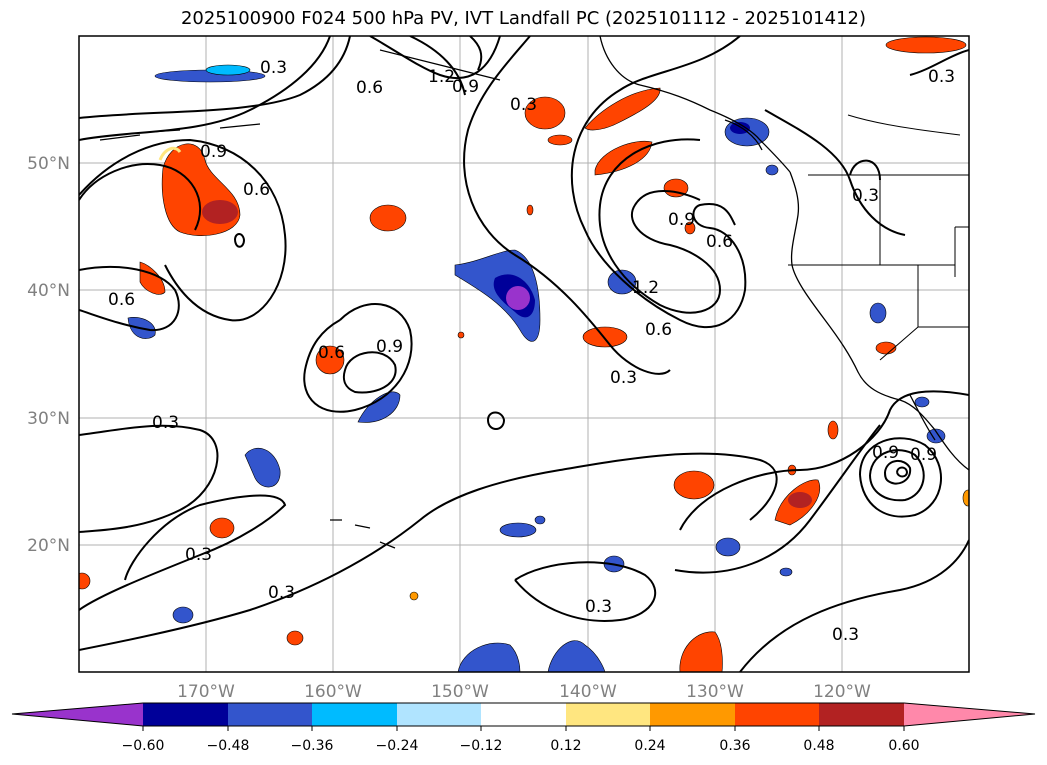  I want to click on colorbar-tick-label: −0.60, so click(143, 746).